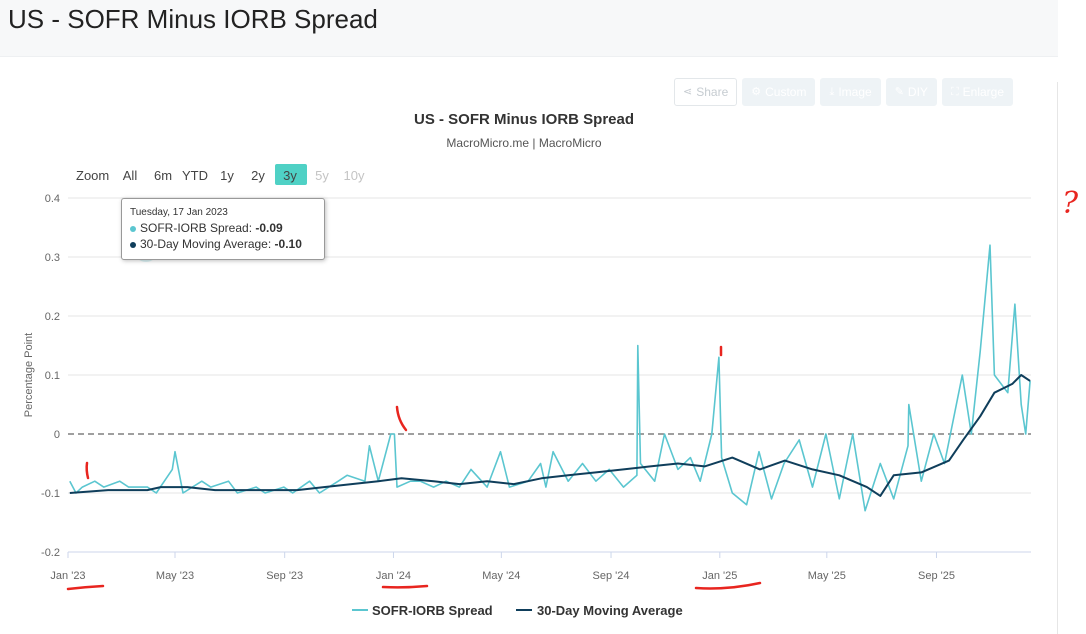 The height and width of the screenshot is (634, 1086). What do you see at coordinates (855, 92) in the screenshot?
I see `image-button-label: Image` at bounding box center [855, 92].